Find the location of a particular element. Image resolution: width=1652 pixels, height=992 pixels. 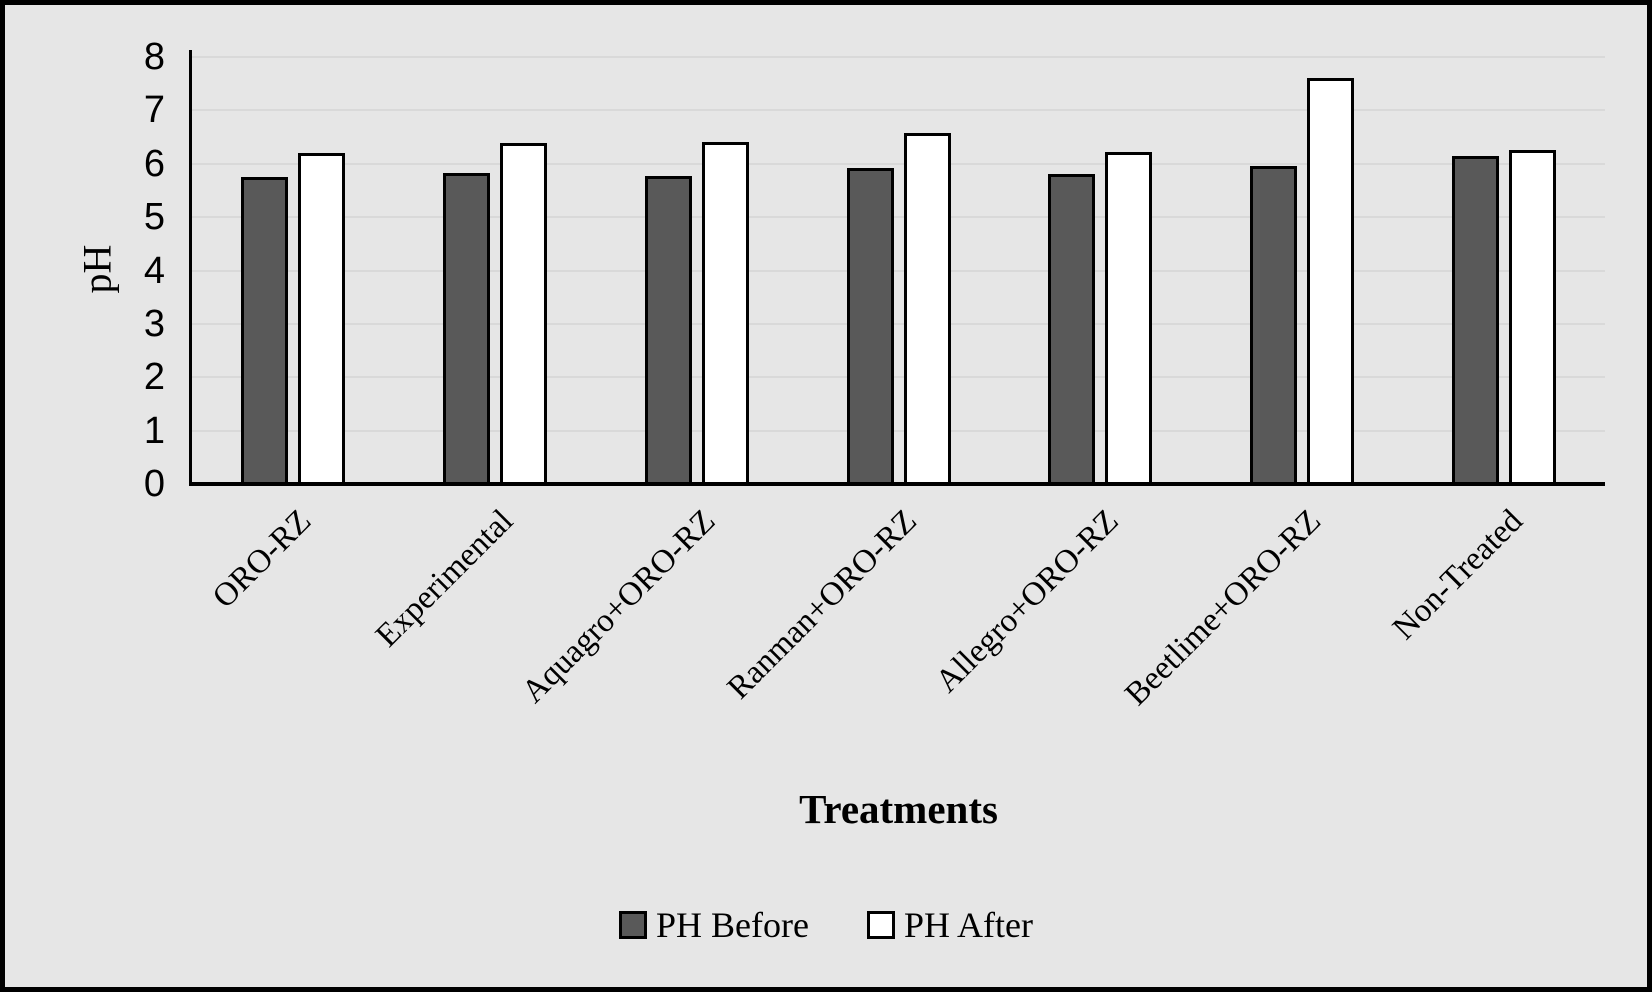

y-axis-tick-label-0: 0 is located at coordinates (154, 484).